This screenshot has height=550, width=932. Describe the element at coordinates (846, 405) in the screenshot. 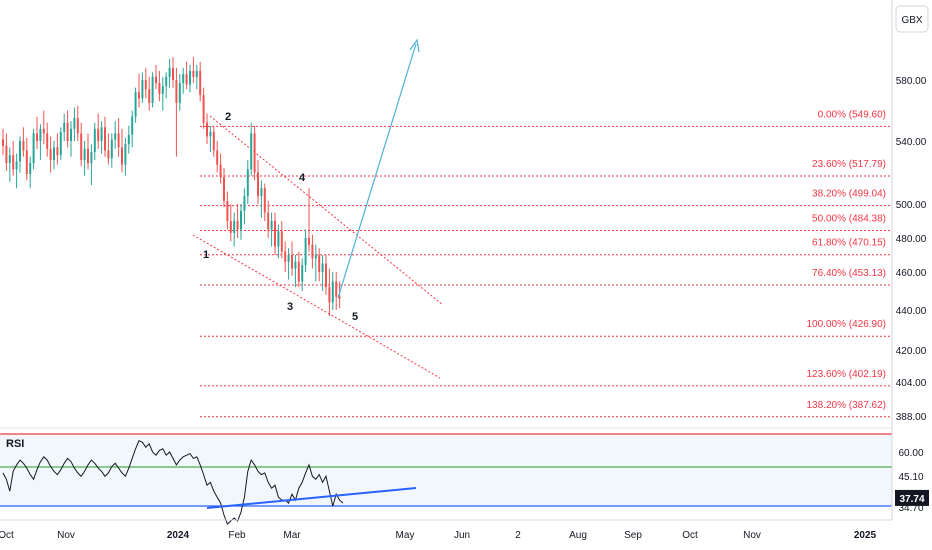

I see `fib-level-label: 138.20% (387.62)` at that location.